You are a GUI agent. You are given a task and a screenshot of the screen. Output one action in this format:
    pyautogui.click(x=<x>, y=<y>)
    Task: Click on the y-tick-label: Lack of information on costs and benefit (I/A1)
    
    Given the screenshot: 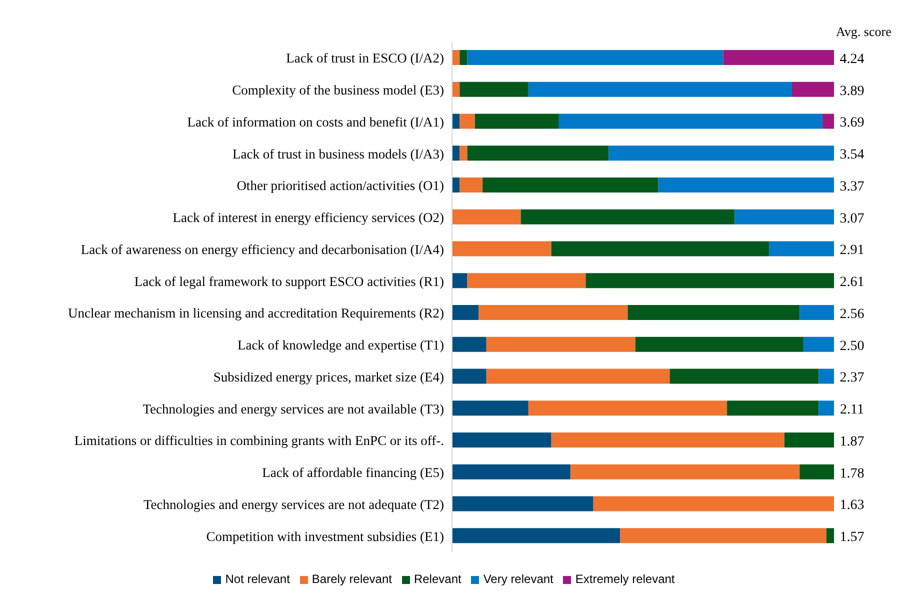 What is the action you would take?
    pyautogui.click(x=315, y=122)
    